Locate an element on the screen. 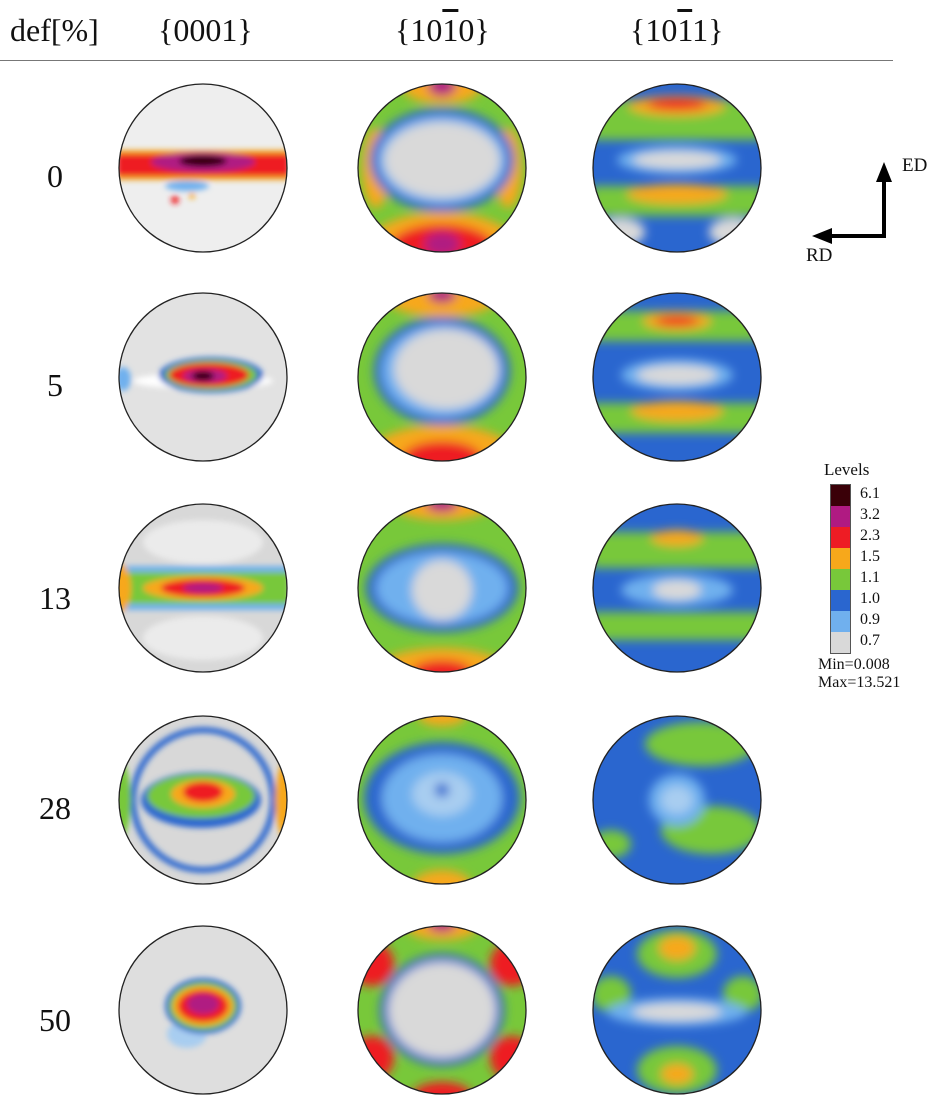 This screenshot has height=1100, width=940. legend-level-label: 3.2 is located at coordinates (870, 514).